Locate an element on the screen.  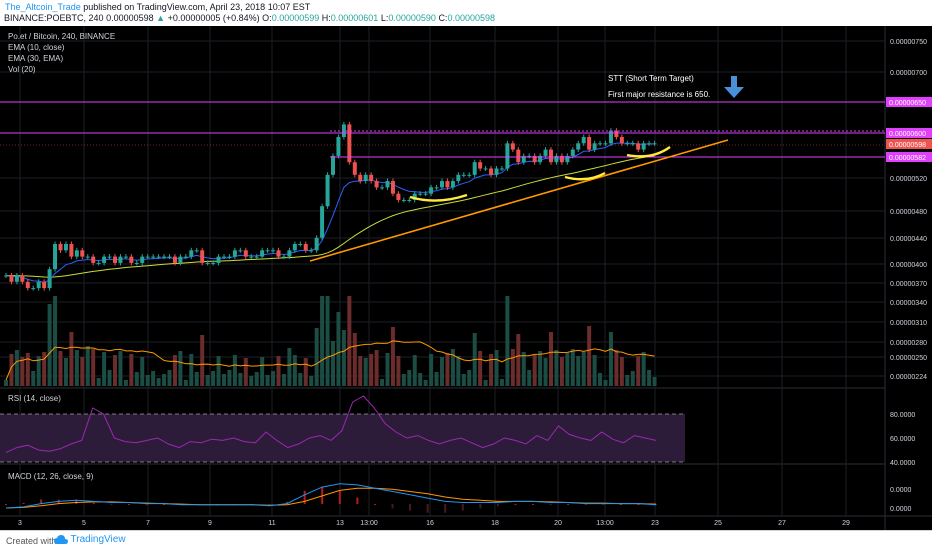
time-tick: 3 is located at coordinates (20, 523).